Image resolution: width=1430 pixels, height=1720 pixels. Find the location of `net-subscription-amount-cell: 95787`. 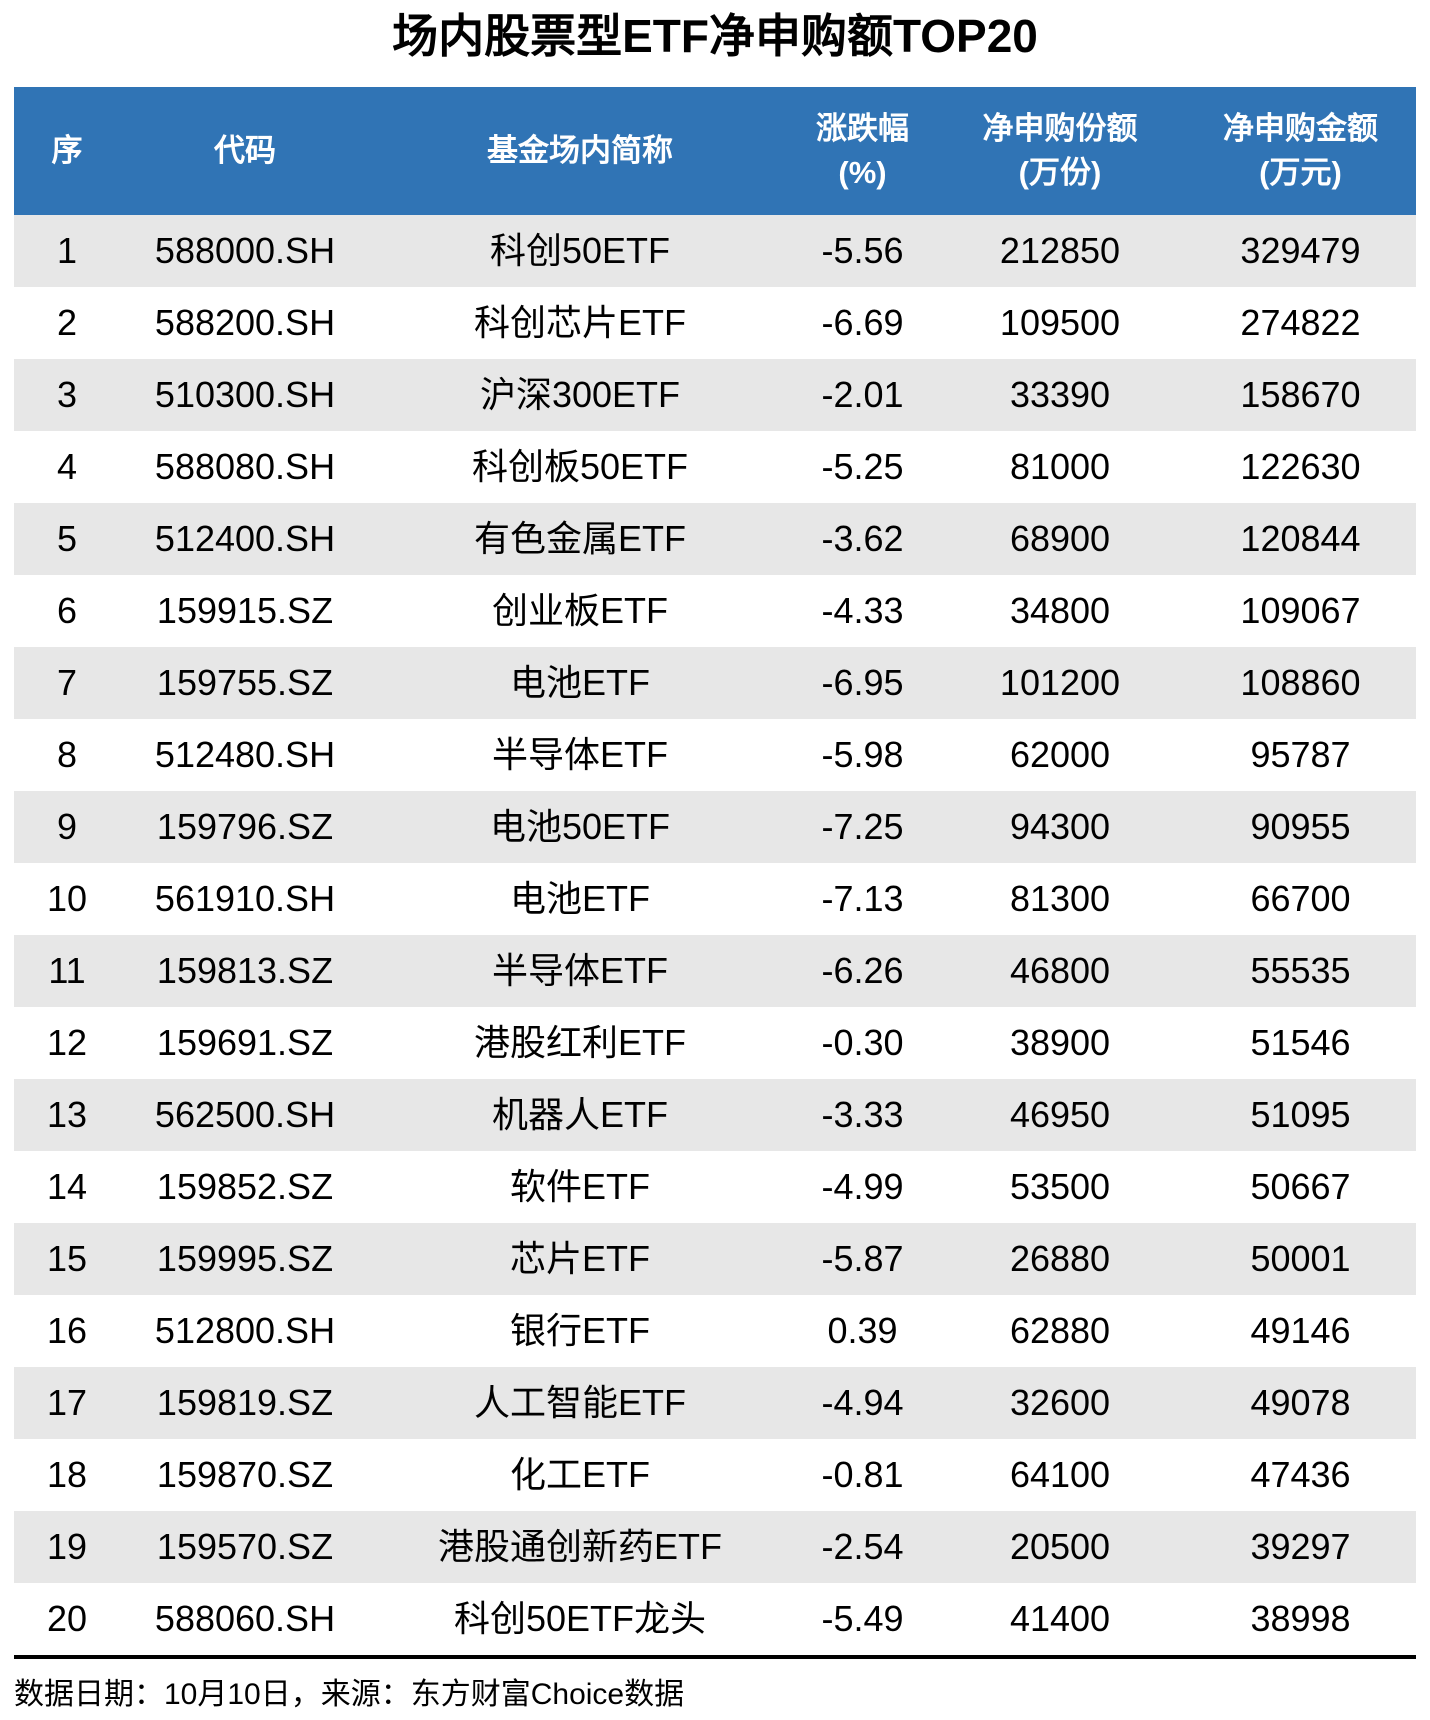

net-subscription-amount-cell: 95787 is located at coordinates (1300, 754).